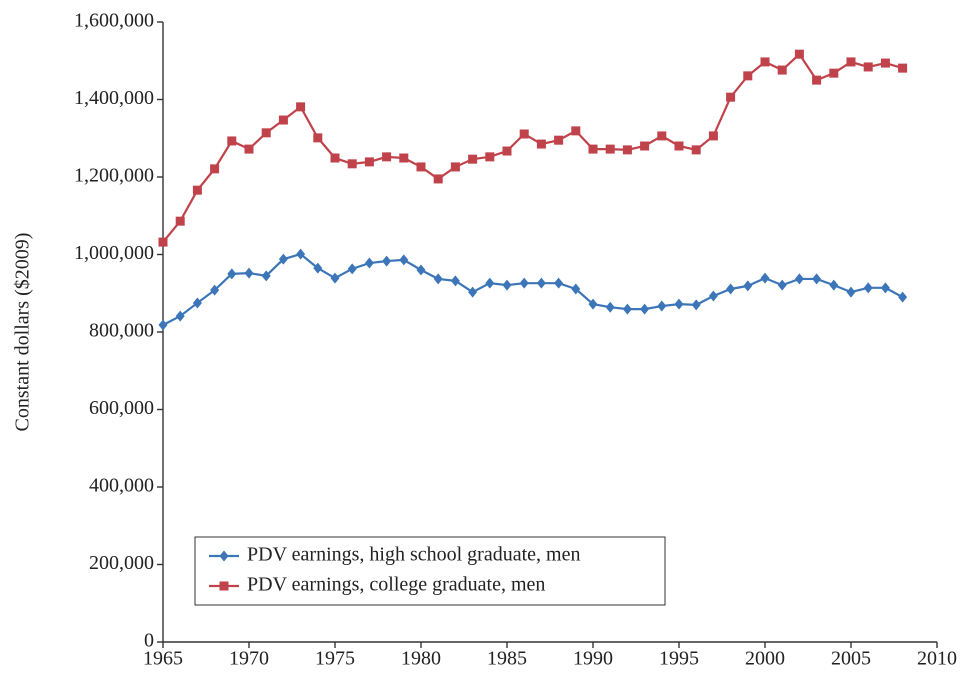  I want to click on x-tick-label: 2000, so click(765, 659).